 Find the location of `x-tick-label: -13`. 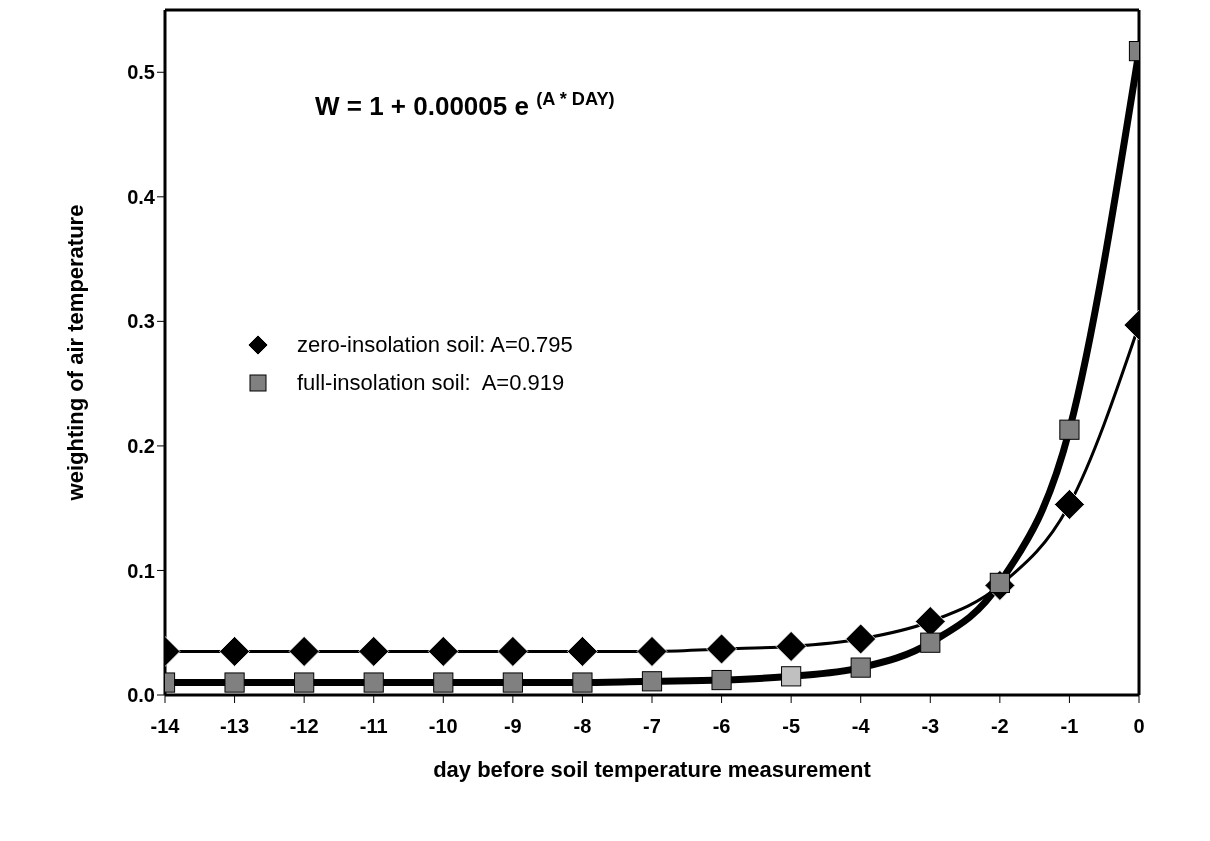

x-tick-label: -13 is located at coordinates (235, 726).